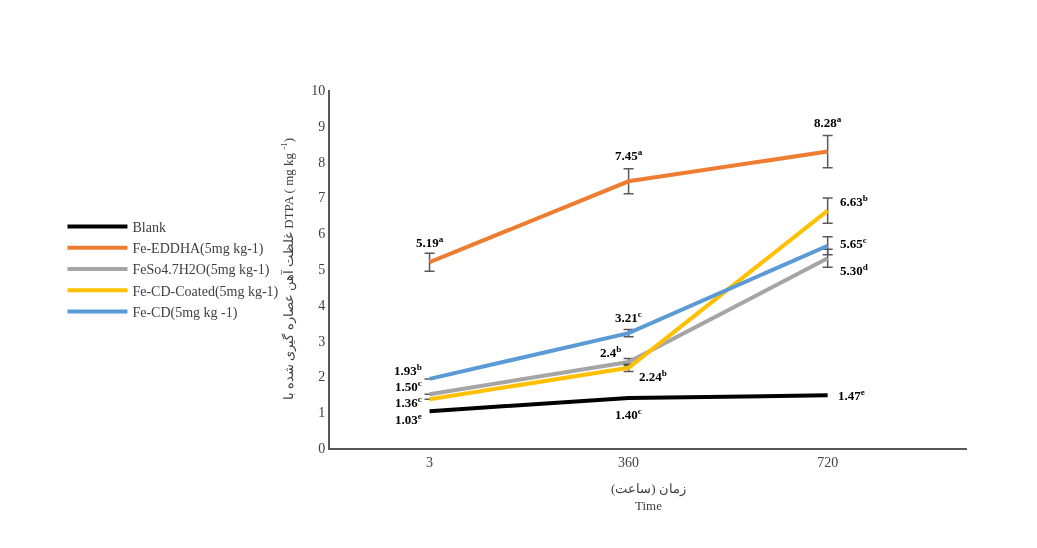 The image size is (1037, 548). What do you see at coordinates (322, 413) in the screenshot?
I see `y-tick-label: 1` at bounding box center [322, 413].